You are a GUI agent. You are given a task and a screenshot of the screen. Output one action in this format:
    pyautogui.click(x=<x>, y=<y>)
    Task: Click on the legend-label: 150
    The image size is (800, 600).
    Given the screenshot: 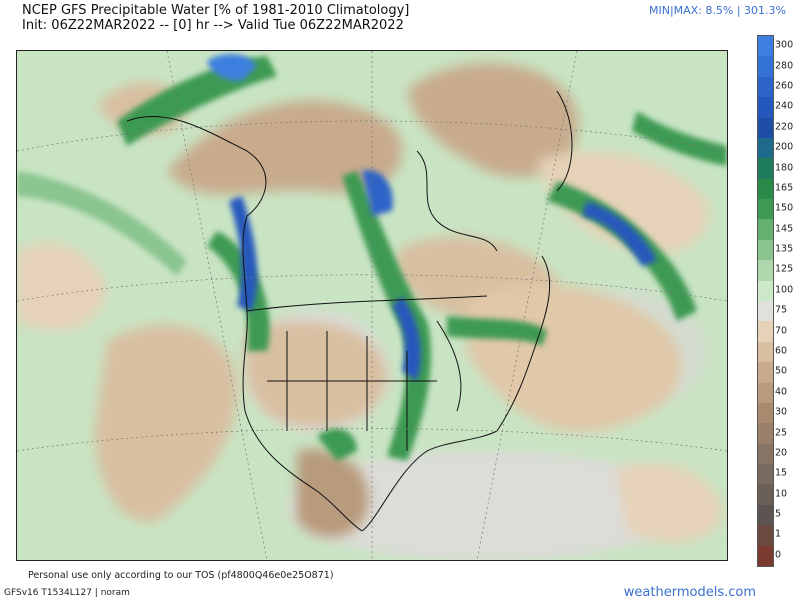 What is the action you would take?
    pyautogui.click(x=784, y=208)
    